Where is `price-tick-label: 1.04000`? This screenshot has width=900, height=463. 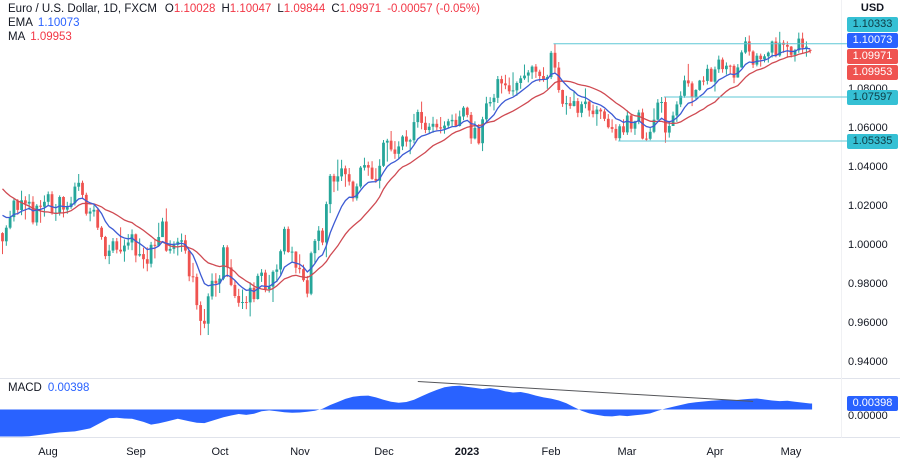
price-tick-label: 1.04000 is located at coordinates (868, 167).